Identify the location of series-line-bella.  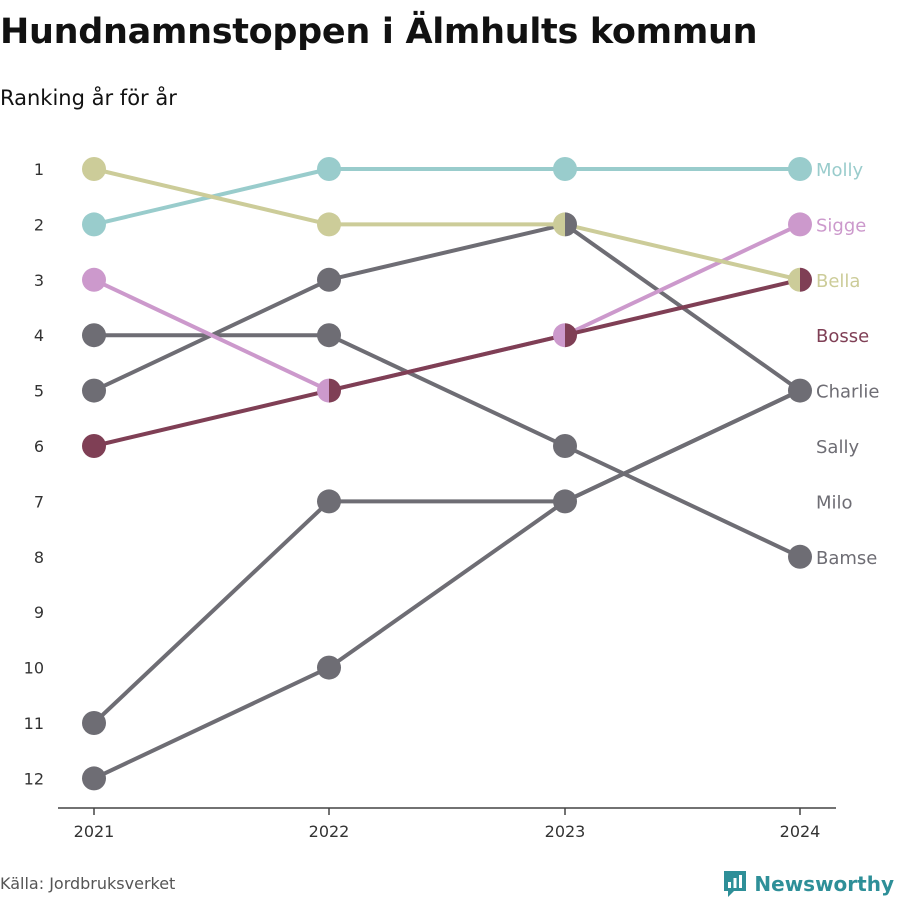
(447, 224).